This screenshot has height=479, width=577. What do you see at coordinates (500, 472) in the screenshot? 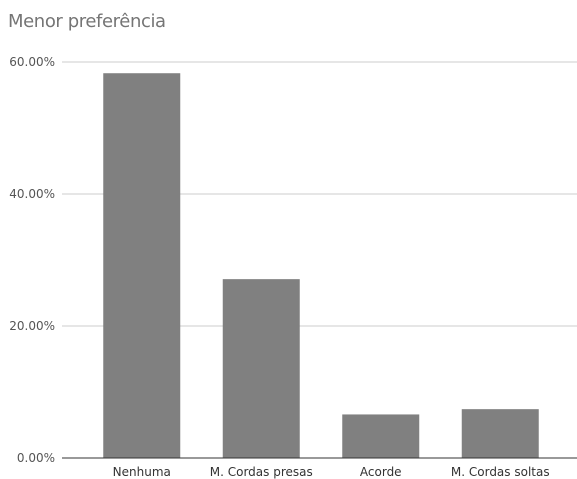
I see `x-category-label: M. Cordas soltas` at bounding box center [500, 472].